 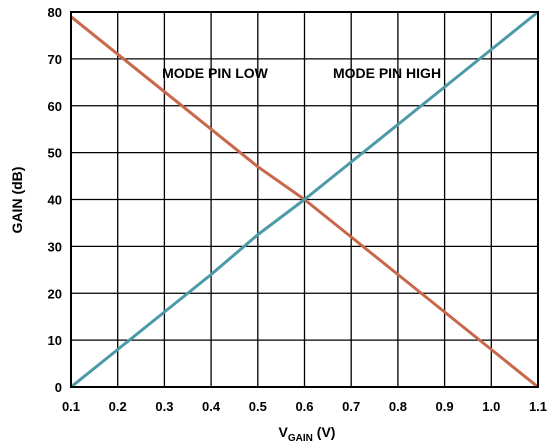 I want to click on x-tick-label: 1.1, so click(x=538, y=406).